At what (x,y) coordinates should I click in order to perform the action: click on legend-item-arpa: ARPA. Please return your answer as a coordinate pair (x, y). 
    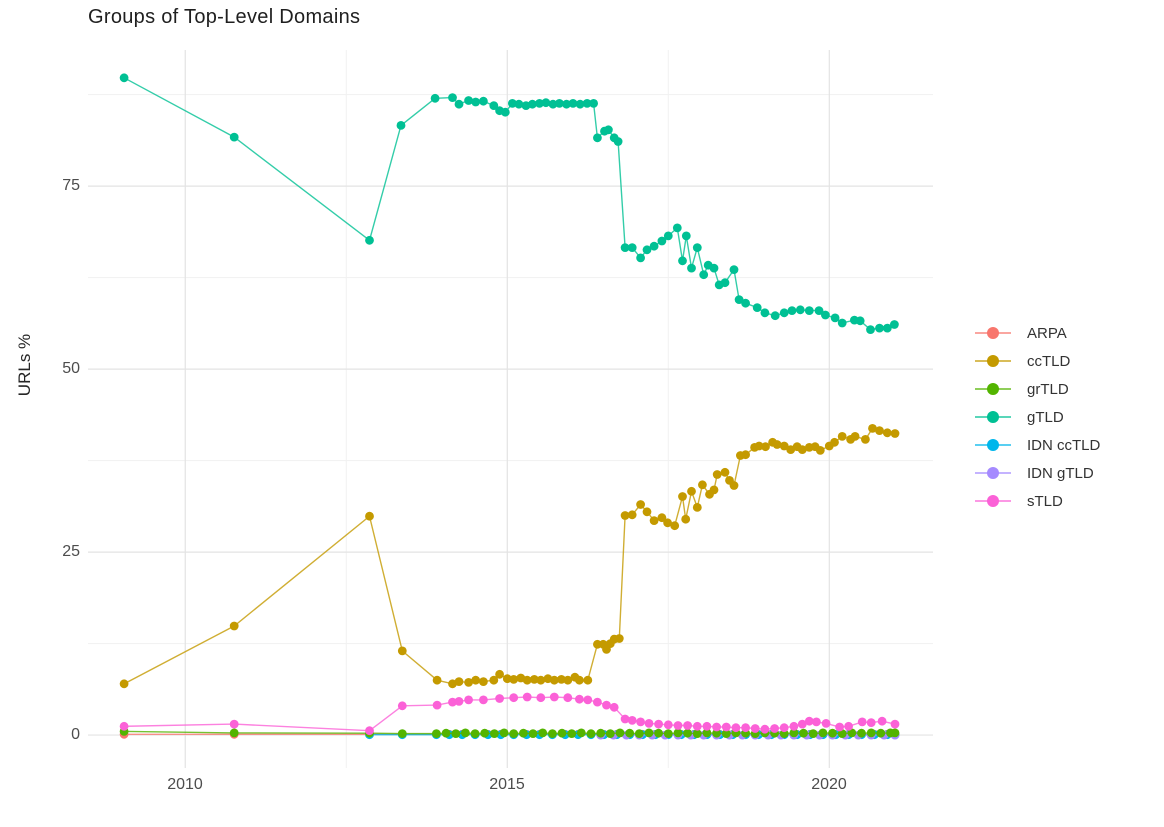
    Looking at the image, I should click on (1037, 333).